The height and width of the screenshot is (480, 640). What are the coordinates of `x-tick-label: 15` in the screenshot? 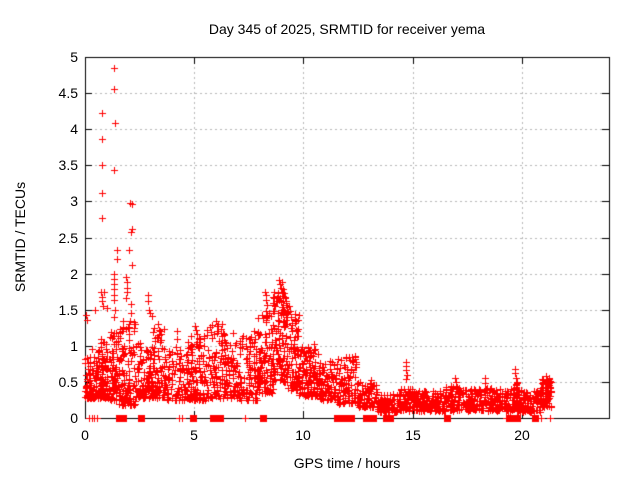 It's located at (413, 435).